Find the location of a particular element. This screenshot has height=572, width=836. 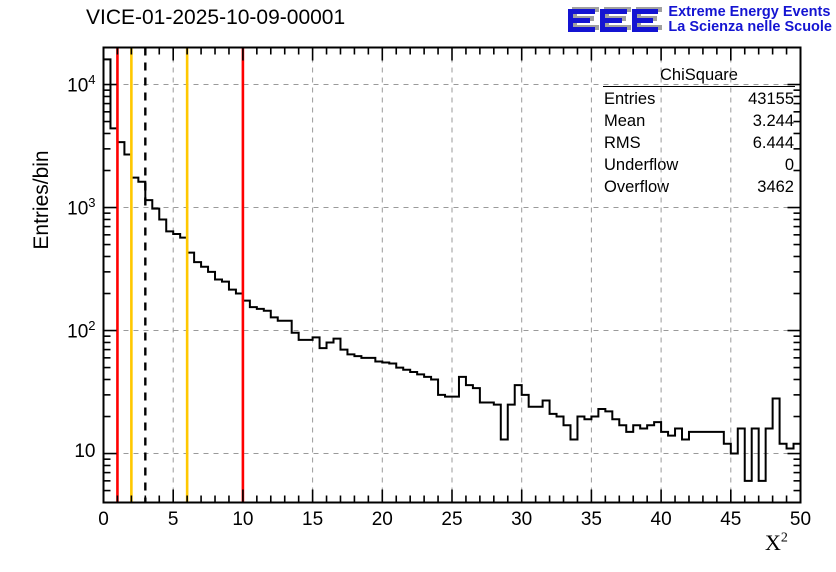

x-axis-tick-label: 45 is located at coordinates (731, 519).